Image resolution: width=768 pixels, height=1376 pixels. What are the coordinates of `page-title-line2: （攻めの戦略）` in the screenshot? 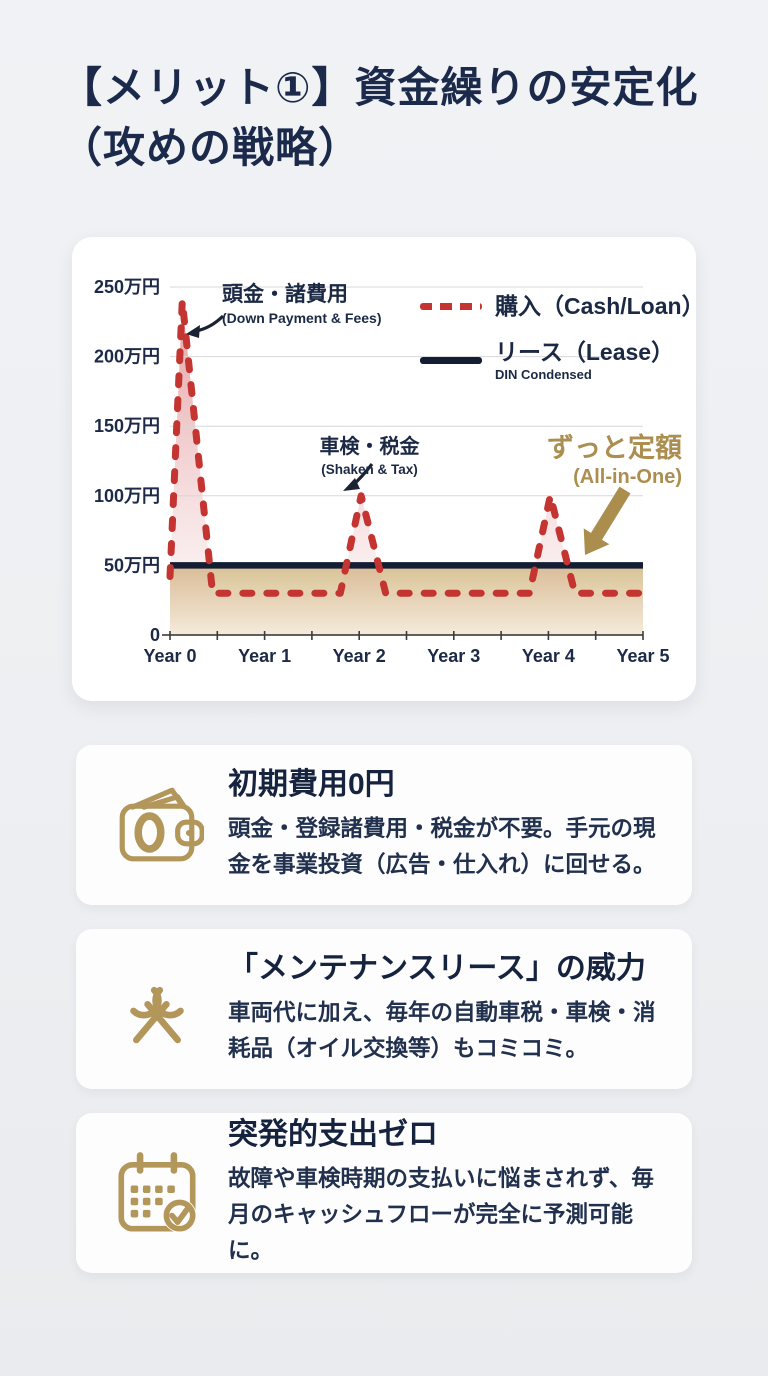 It's located at (211, 147).